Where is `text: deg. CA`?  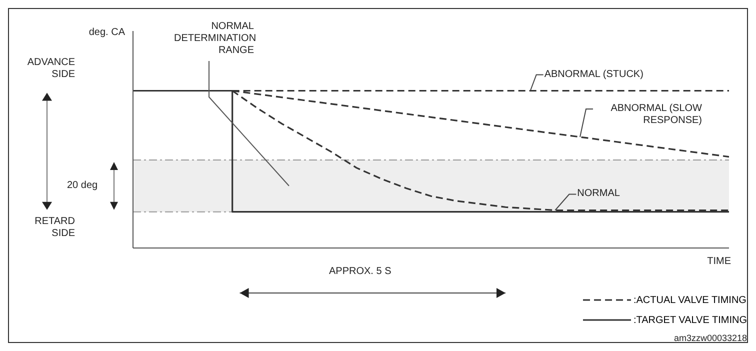
text: deg. CA is located at coordinates (106, 33).